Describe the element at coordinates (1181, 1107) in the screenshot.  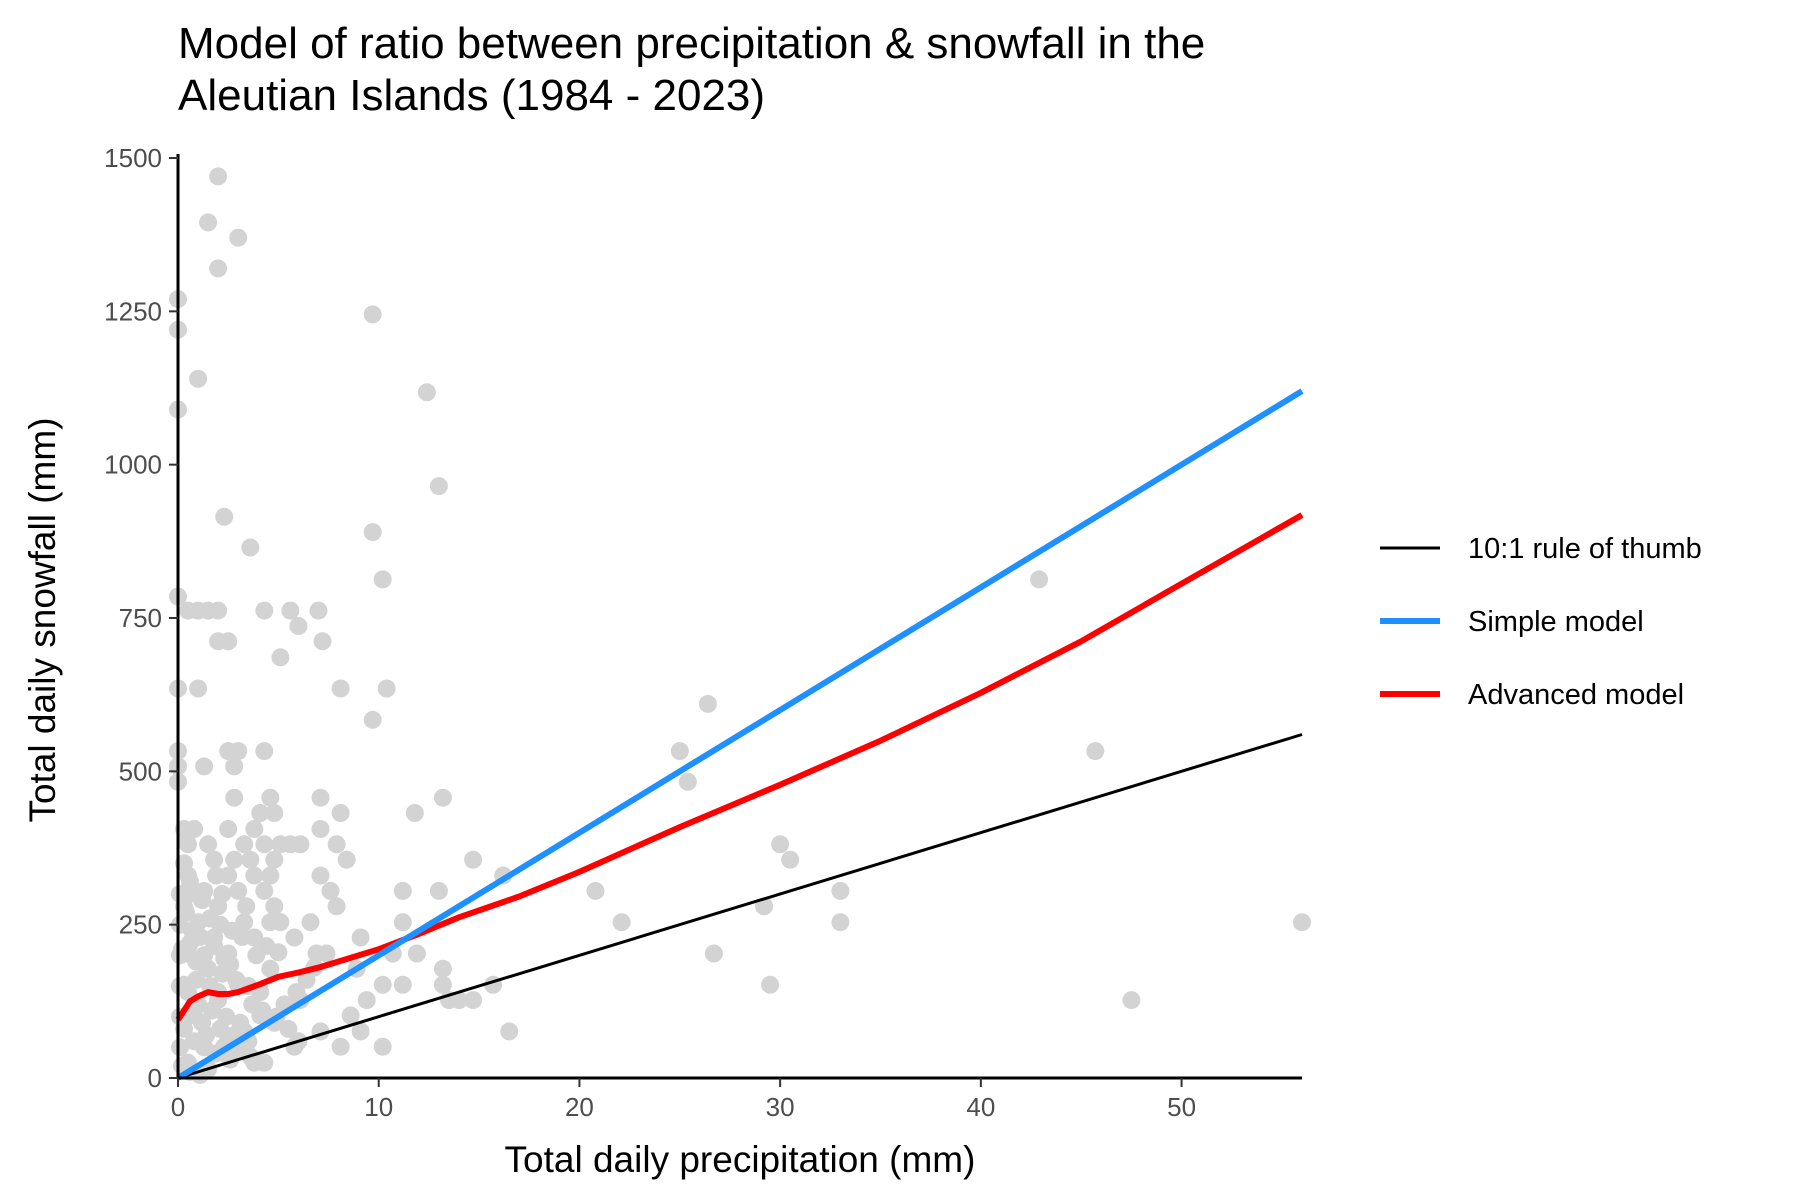
I see `x-tick-label: 50` at that location.